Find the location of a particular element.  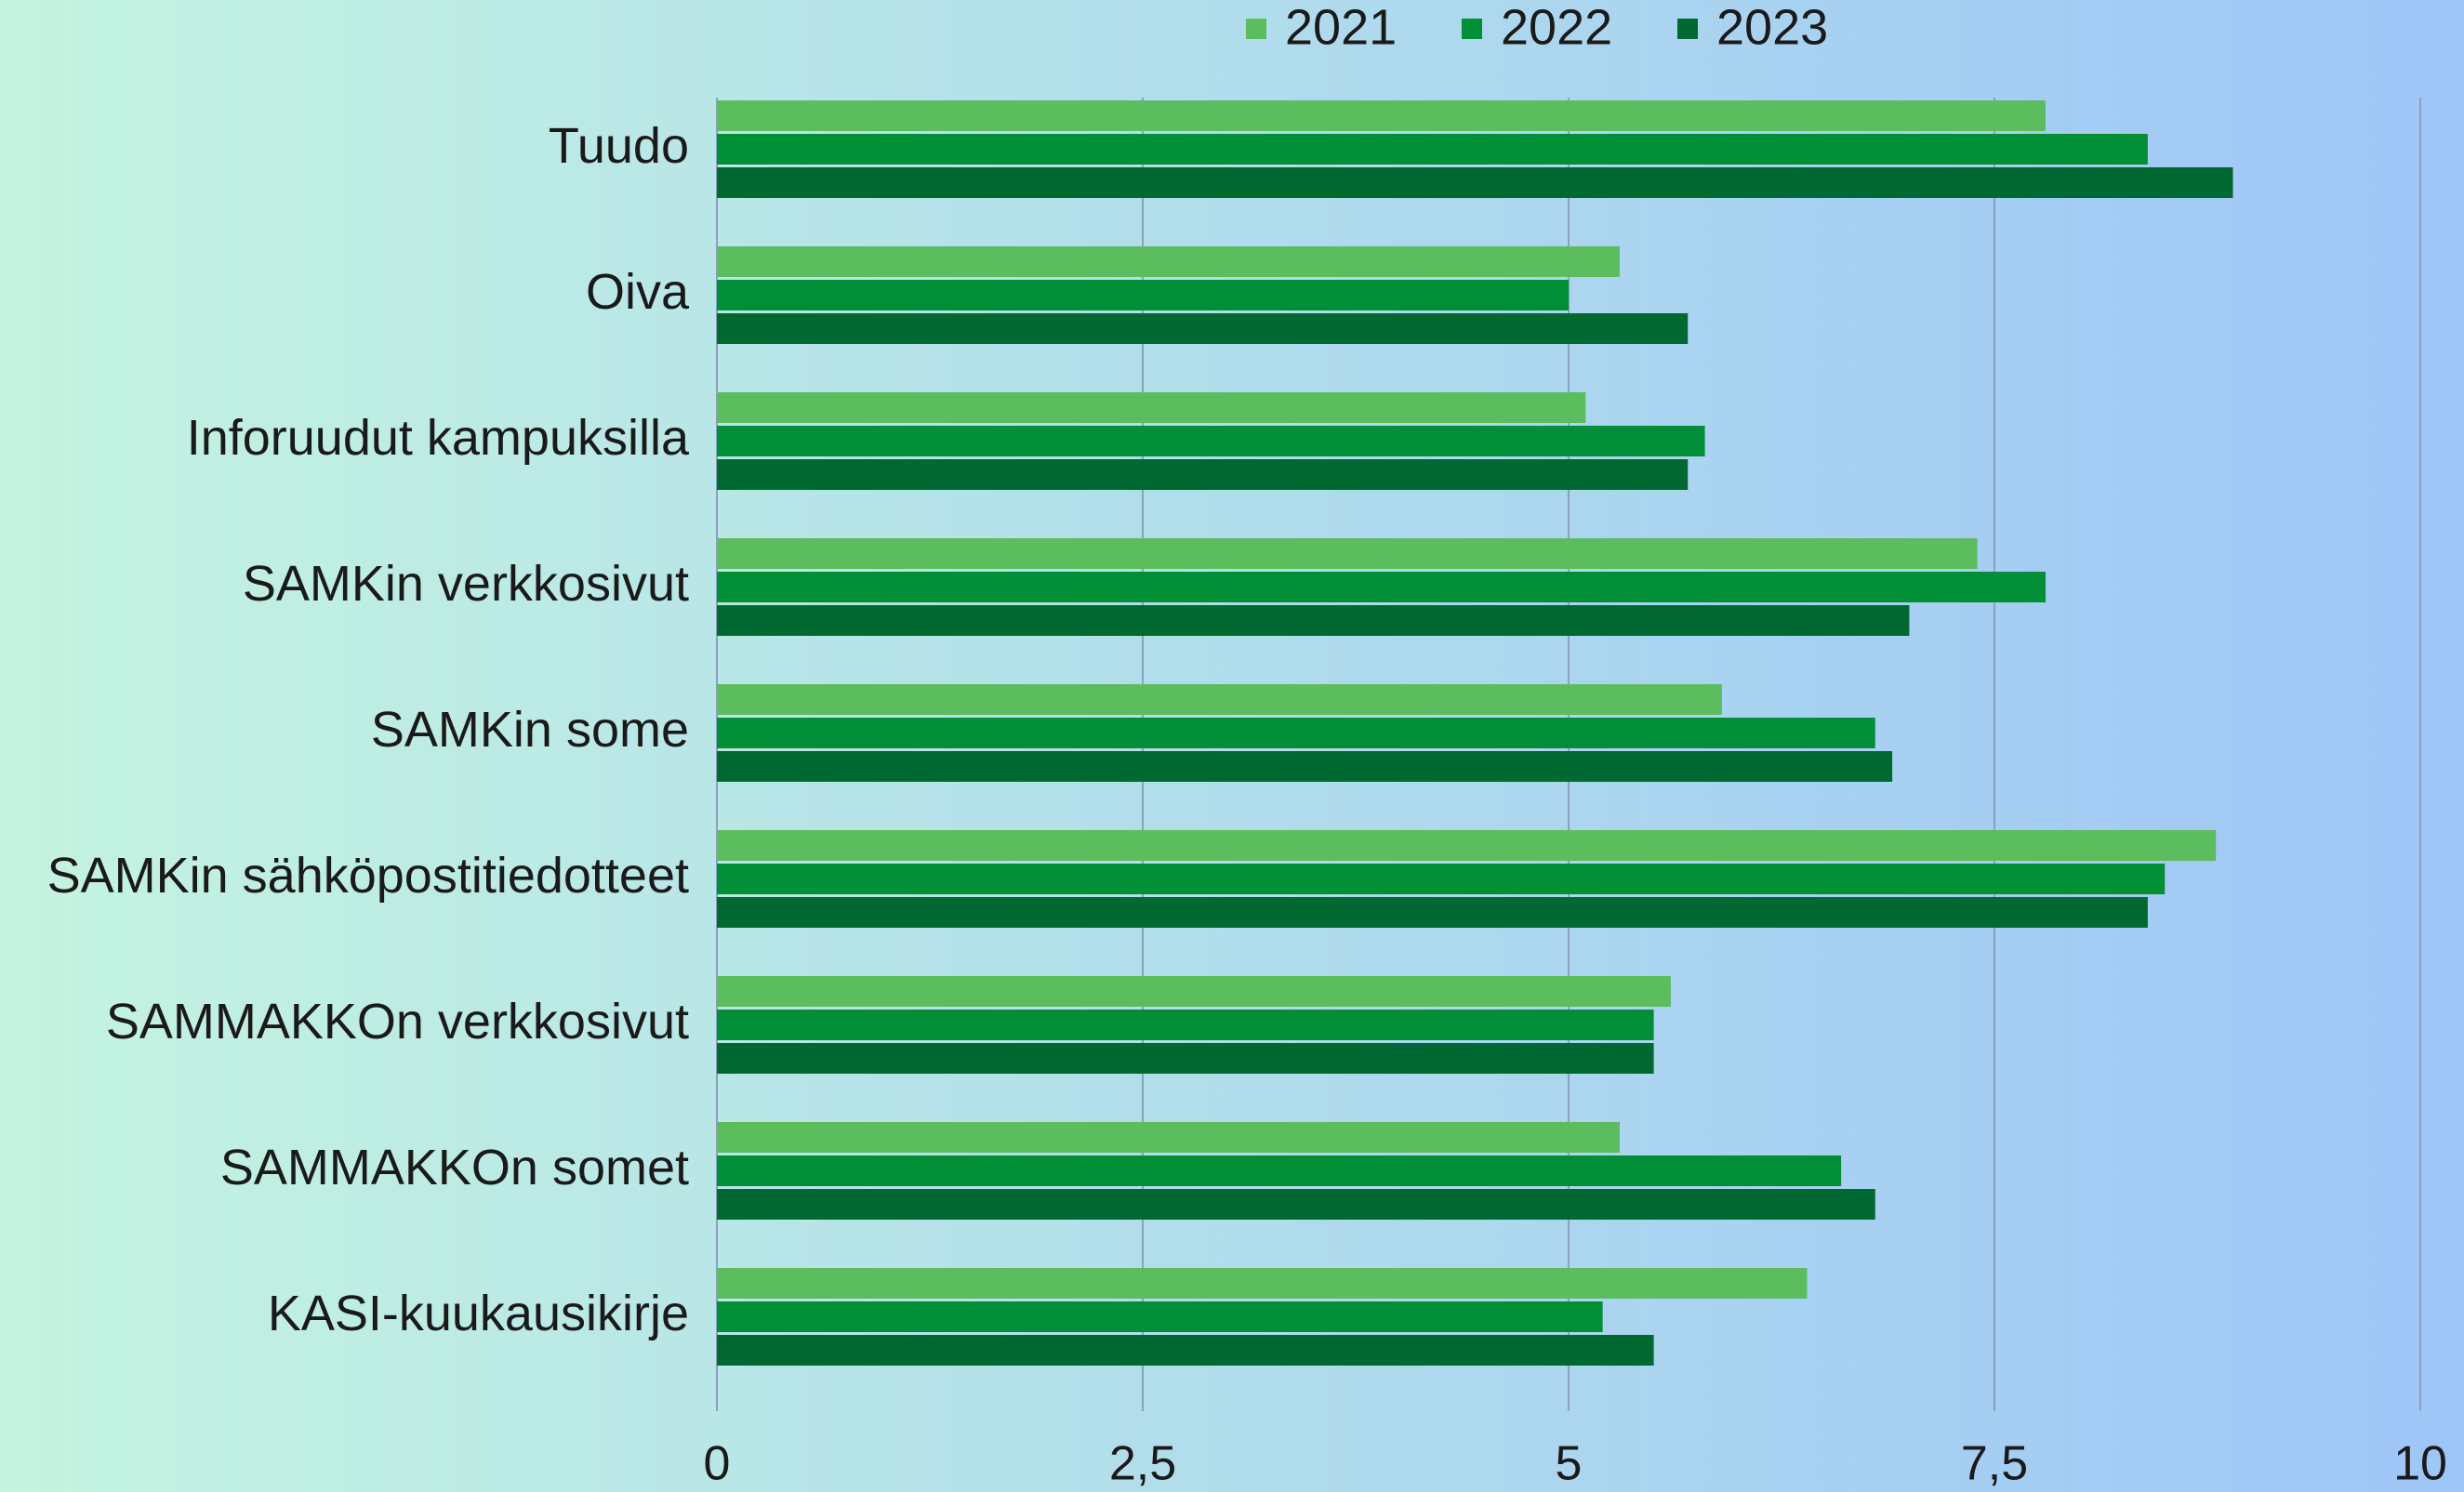

category-label: SAMKin sähköpostitiedotteet is located at coordinates (368, 876).